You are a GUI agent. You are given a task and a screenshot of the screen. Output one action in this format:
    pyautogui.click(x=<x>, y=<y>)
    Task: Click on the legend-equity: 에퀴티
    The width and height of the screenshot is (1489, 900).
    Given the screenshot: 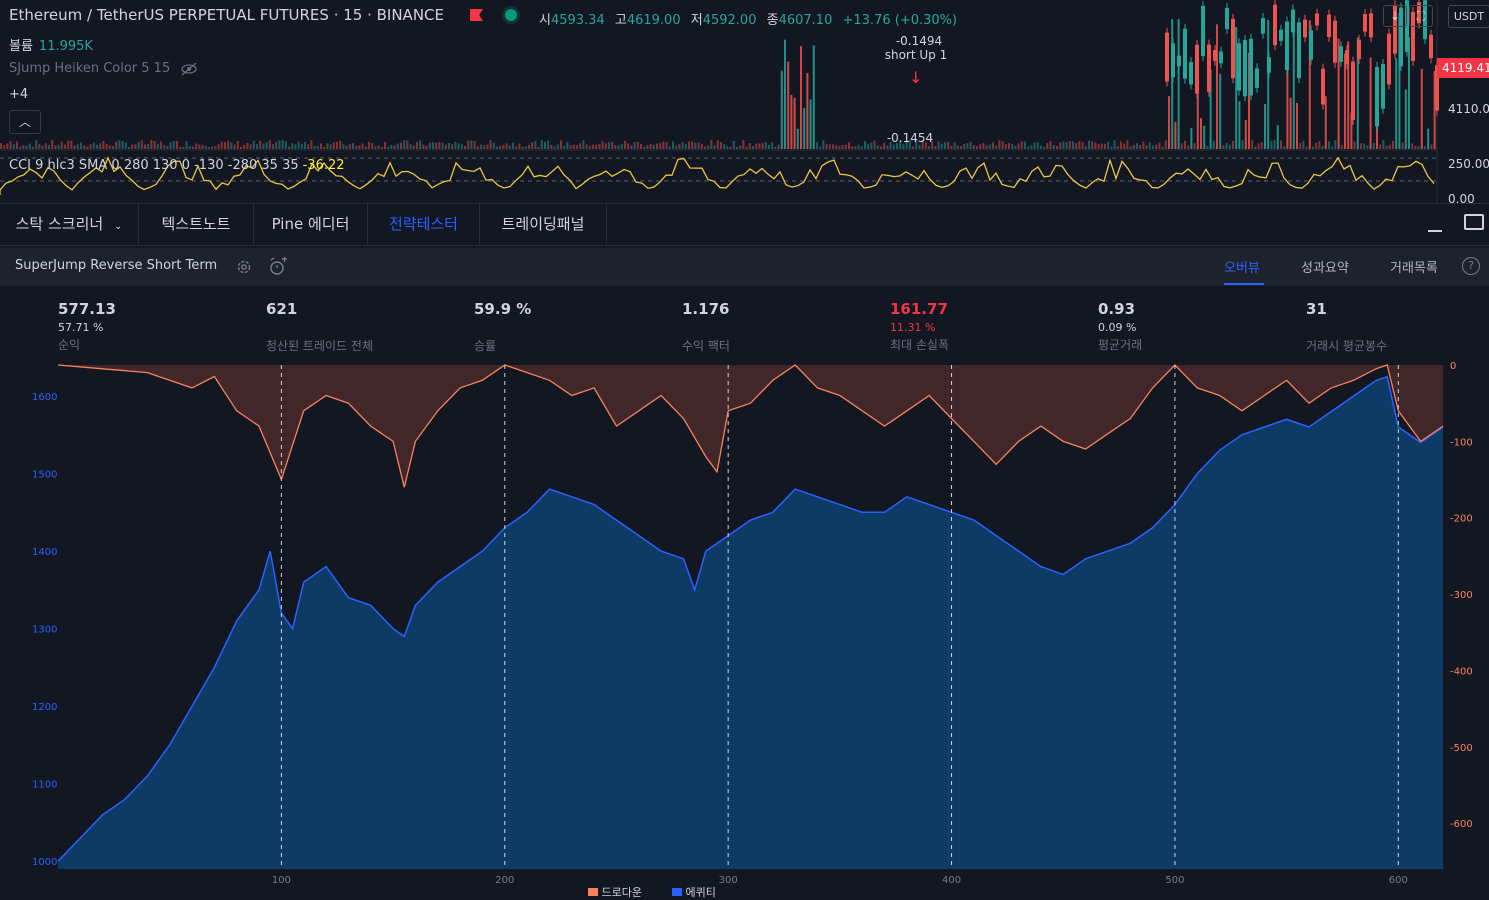 What is the action you would take?
    pyautogui.click(x=694, y=892)
    